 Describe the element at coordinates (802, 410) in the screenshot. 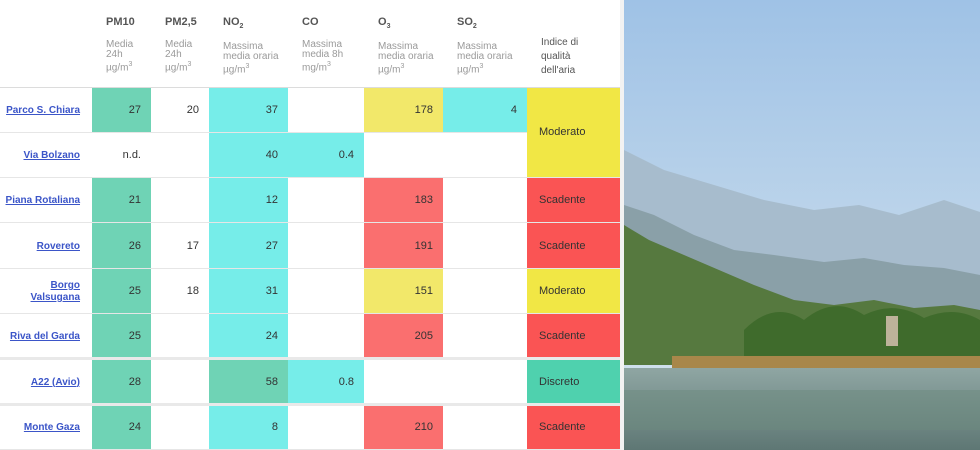

I see `water-reflection` at that location.